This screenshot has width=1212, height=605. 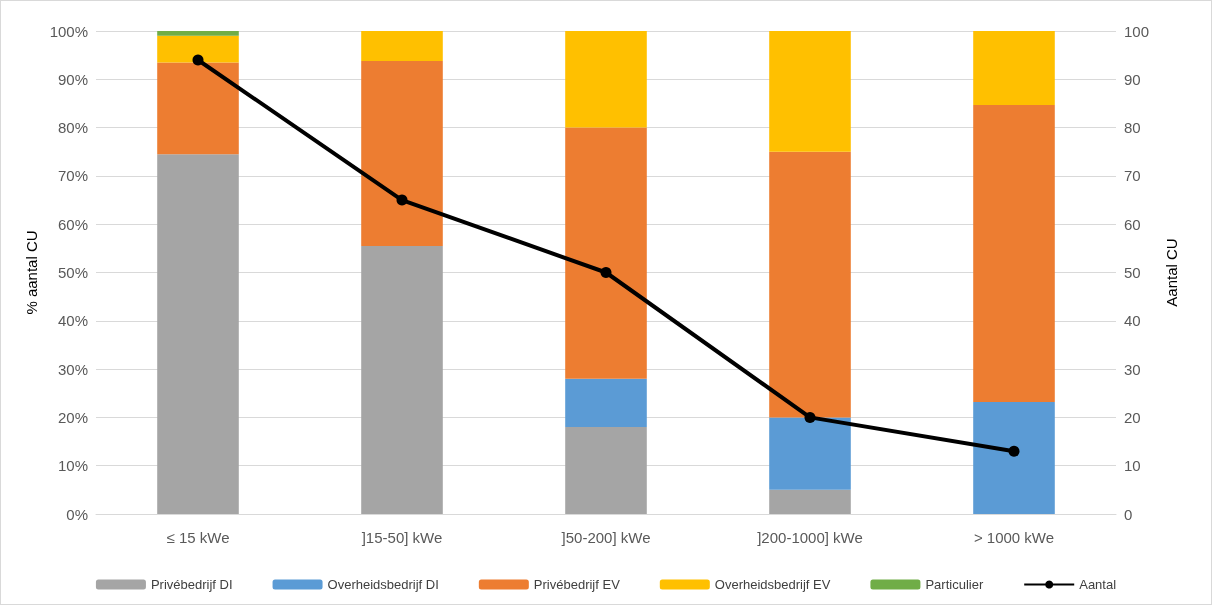 What do you see at coordinates (72, 369) in the screenshot?
I see `y-tick-label: 30%` at bounding box center [72, 369].